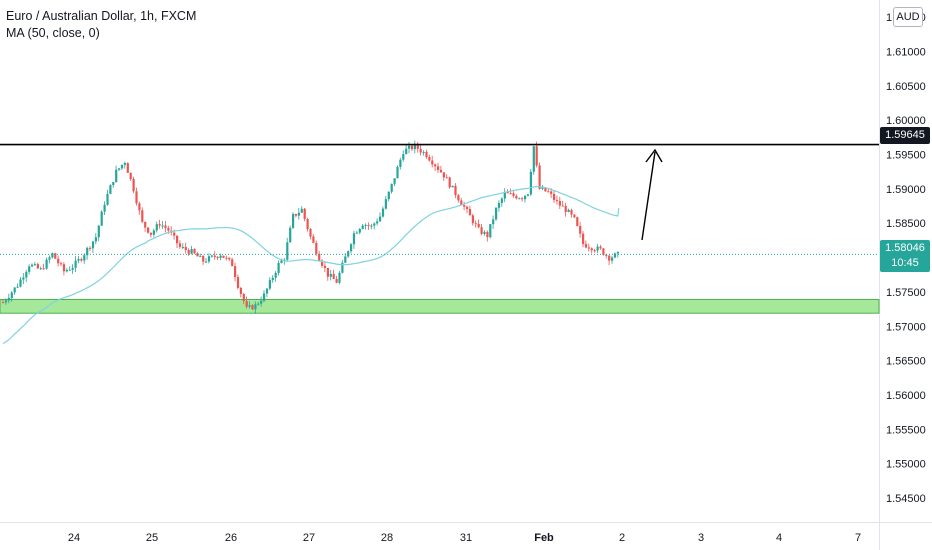  Describe the element at coordinates (53, 33) in the screenshot. I see `indicator-label: MA (50, close, 0)` at that location.